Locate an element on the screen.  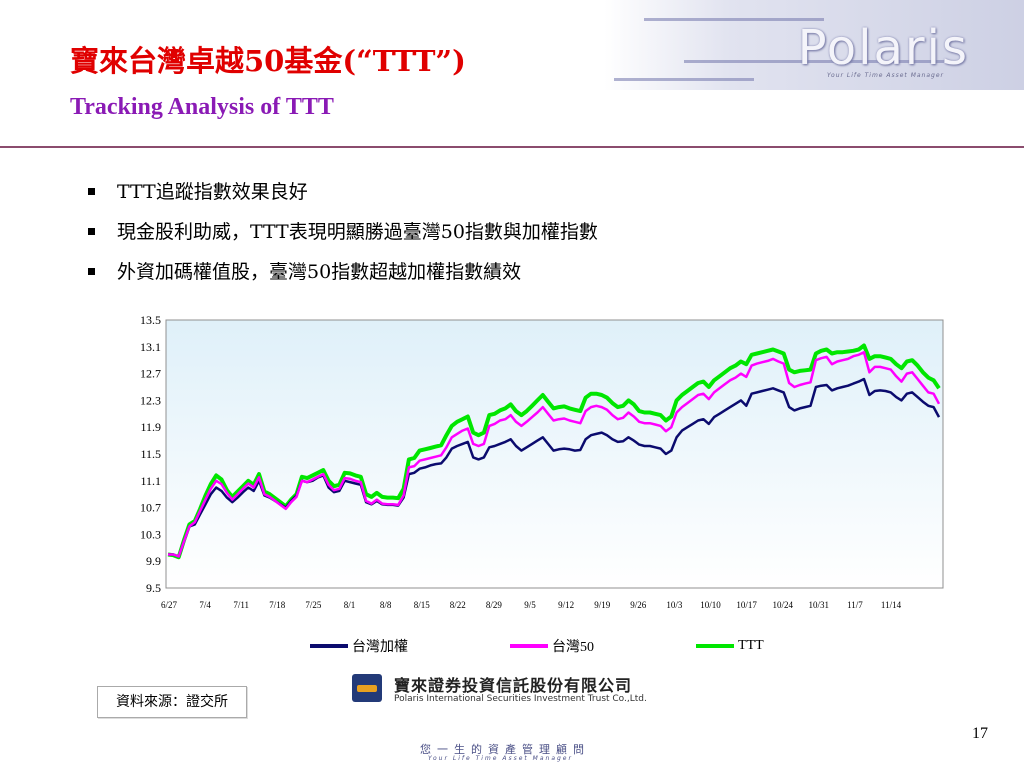
y-tick-label: 10.3 is located at coordinates (150, 534).